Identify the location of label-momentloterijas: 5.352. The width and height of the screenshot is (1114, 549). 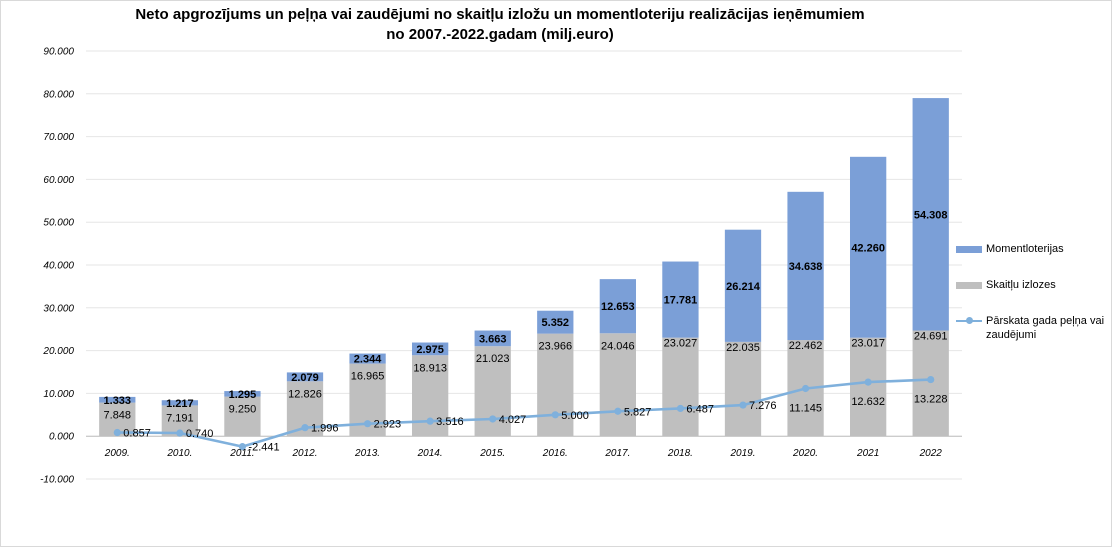
(556, 323).